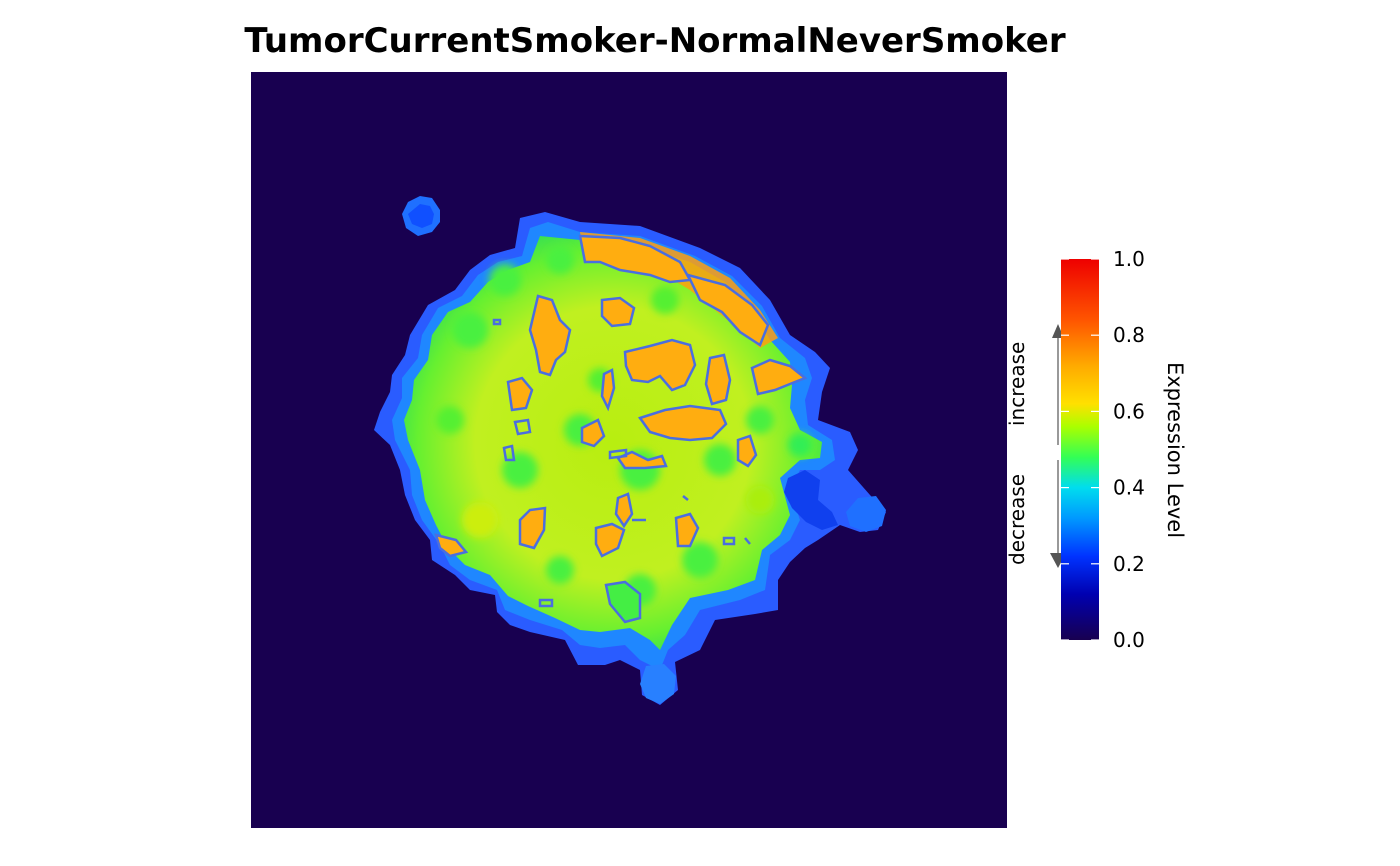  Describe the element at coordinates (1129, 411) in the screenshot. I see `colorbar-tick-label: 0.6` at that location.